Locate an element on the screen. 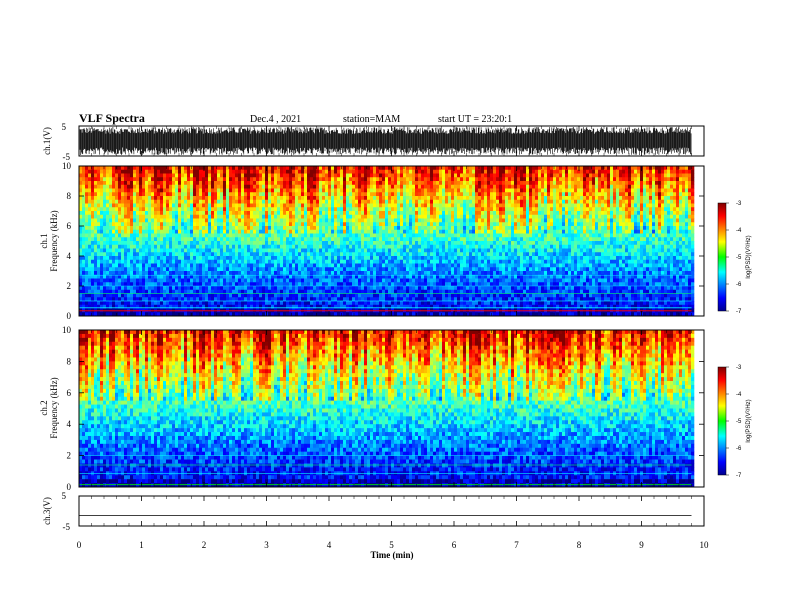 The image size is (792, 612). ch1-colorbar-label: log(PSD)(V²/Hz) is located at coordinates (749, 256).